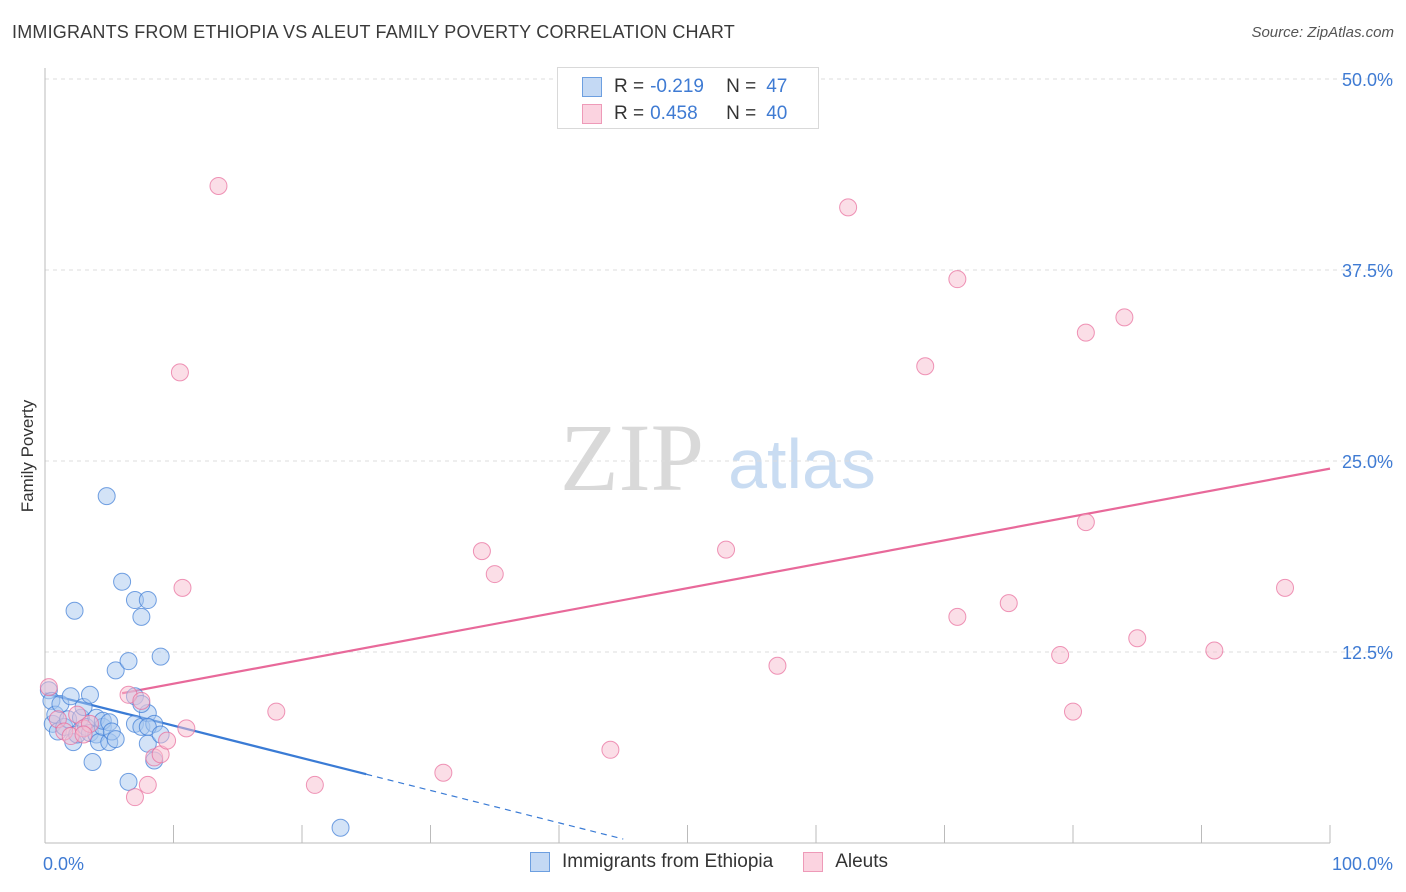 The image size is (1406, 892). What do you see at coordinates (1367, 80) in the screenshot?
I see `y-tick-label: 50.0%` at bounding box center [1367, 80].